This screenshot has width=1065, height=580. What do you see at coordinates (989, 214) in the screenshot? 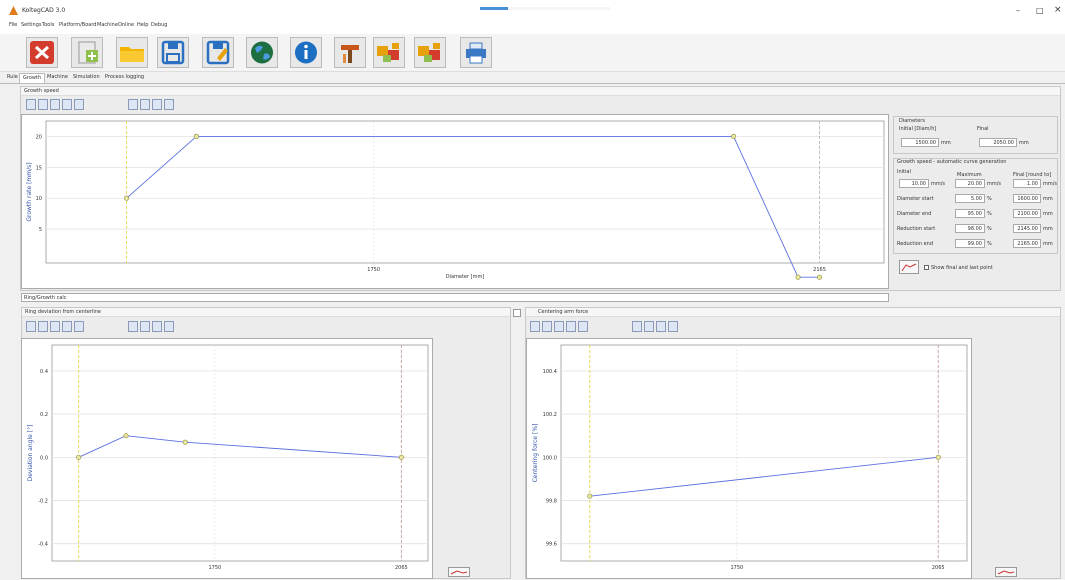
I see `diameter-end-pct-unit: %` at bounding box center [989, 214].